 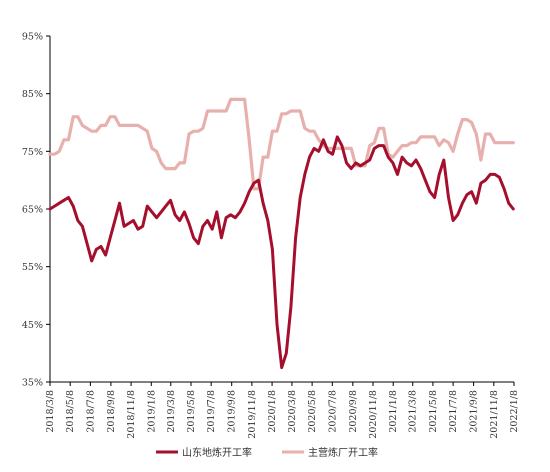 I want to click on y-tick-label: 65%, so click(x=32, y=210).